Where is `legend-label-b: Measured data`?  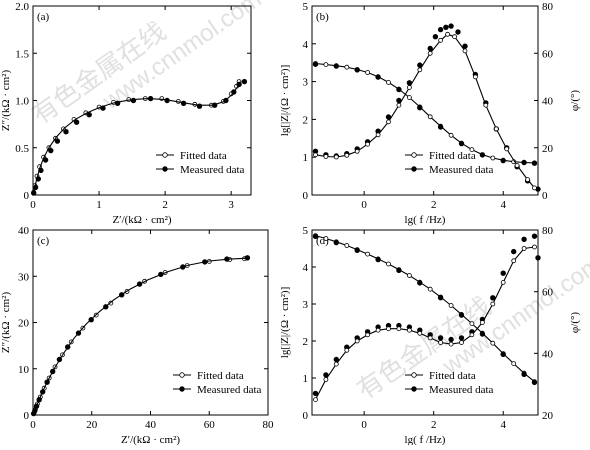
legend-label-b: Measured data is located at coordinates (461, 170).